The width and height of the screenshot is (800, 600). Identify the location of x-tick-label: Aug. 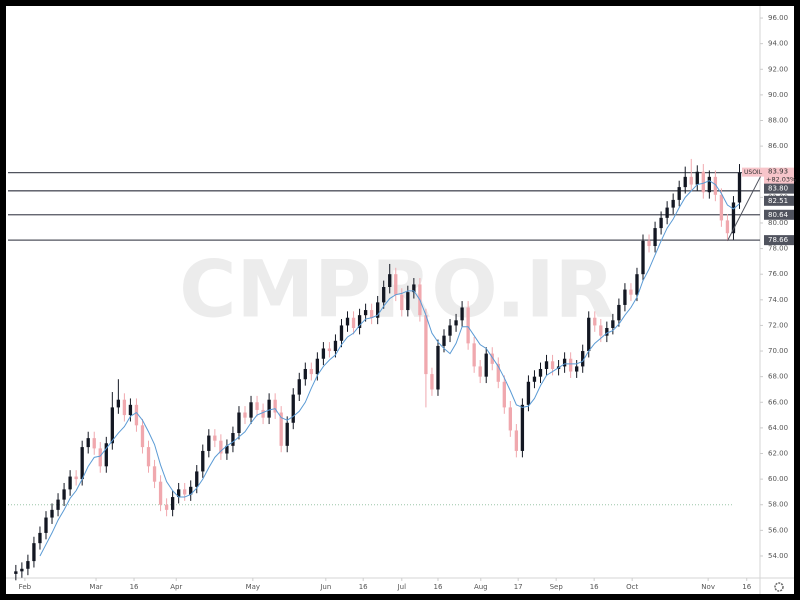
(481, 587).